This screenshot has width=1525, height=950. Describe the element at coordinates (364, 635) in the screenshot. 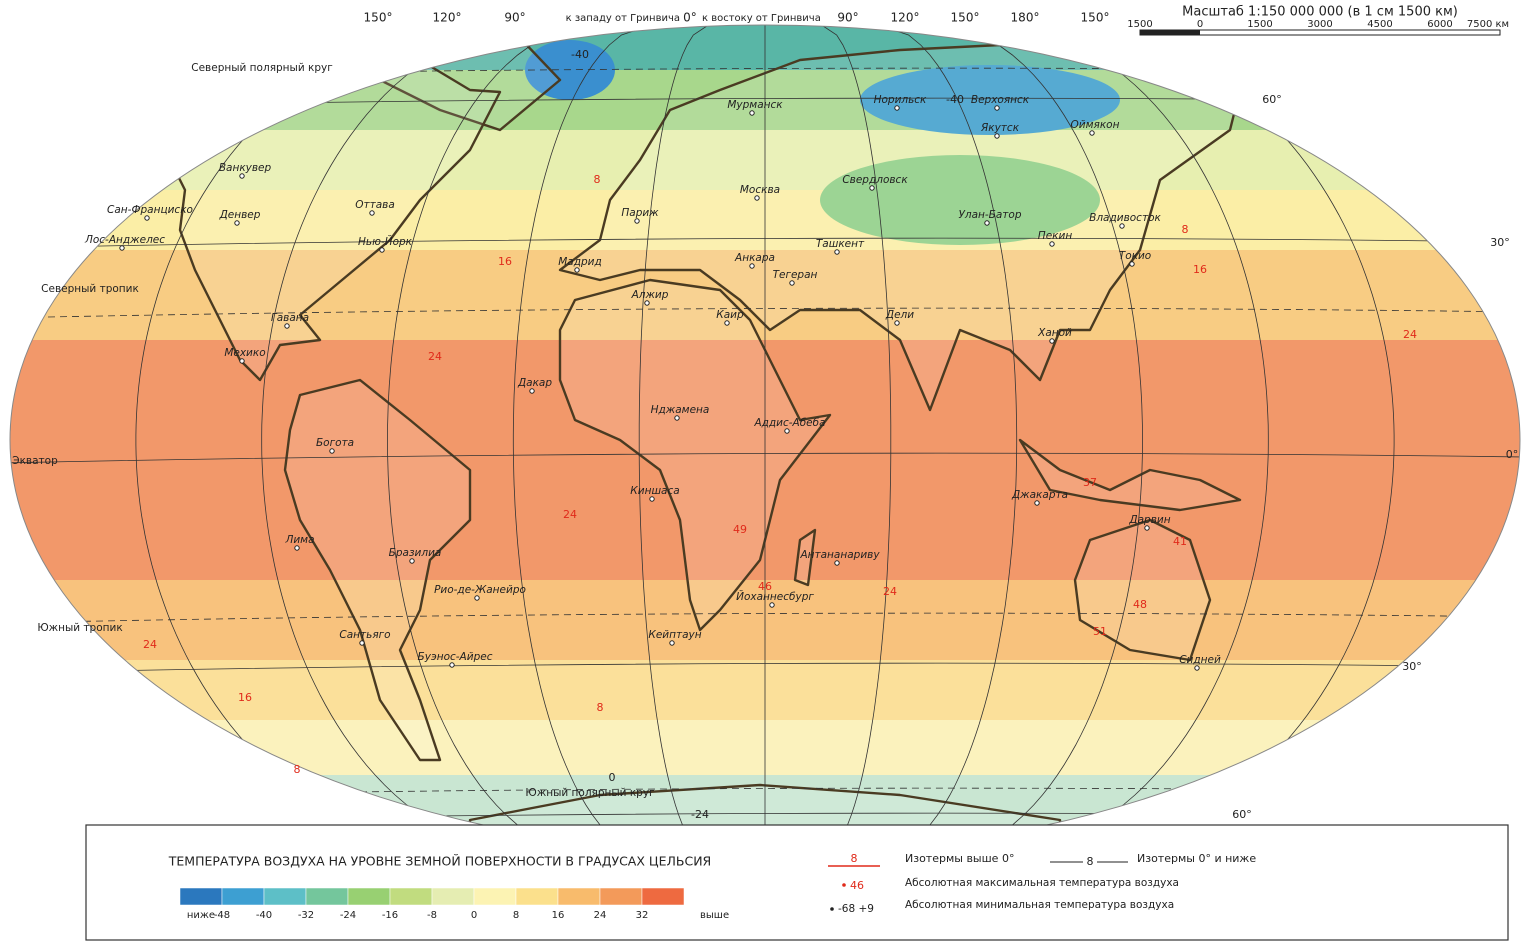

I see `city-label: Сантьяго` at that location.